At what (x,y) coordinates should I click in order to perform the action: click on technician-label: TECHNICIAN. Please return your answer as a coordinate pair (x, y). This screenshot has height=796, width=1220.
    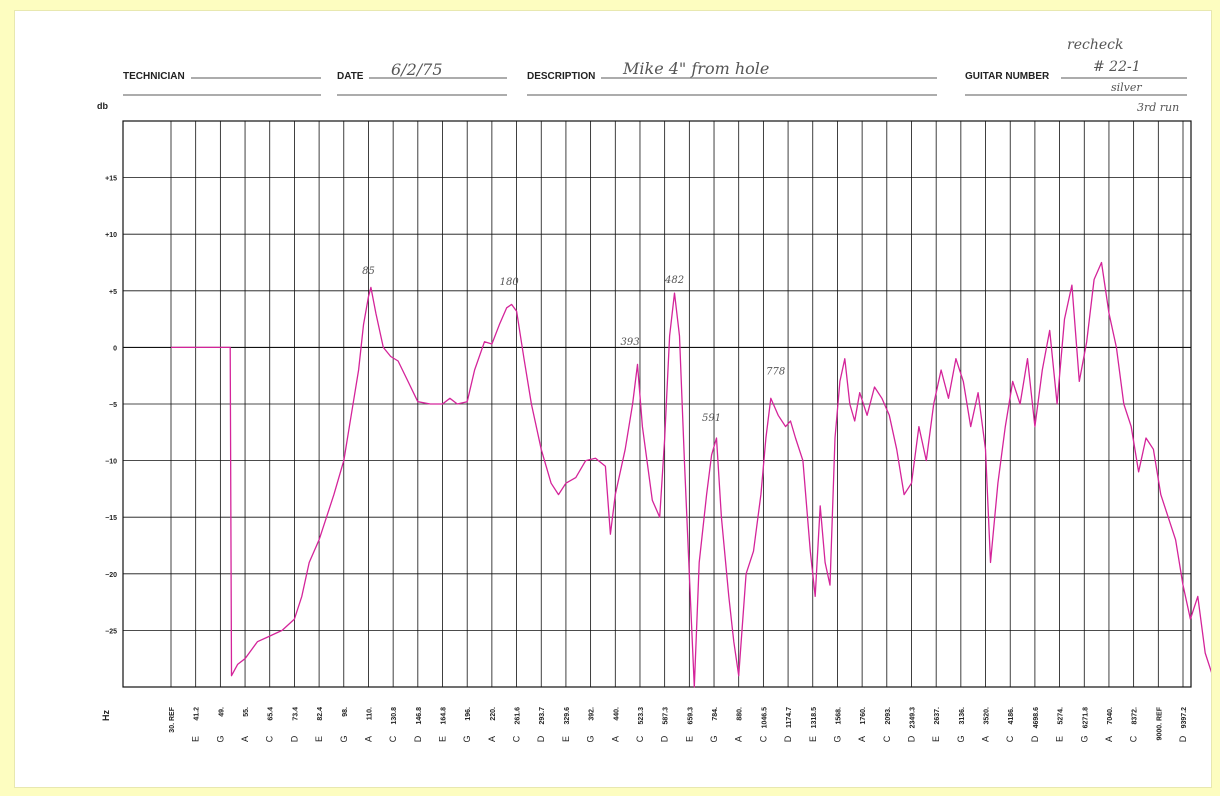
    Looking at the image, I should click on (154, 76).